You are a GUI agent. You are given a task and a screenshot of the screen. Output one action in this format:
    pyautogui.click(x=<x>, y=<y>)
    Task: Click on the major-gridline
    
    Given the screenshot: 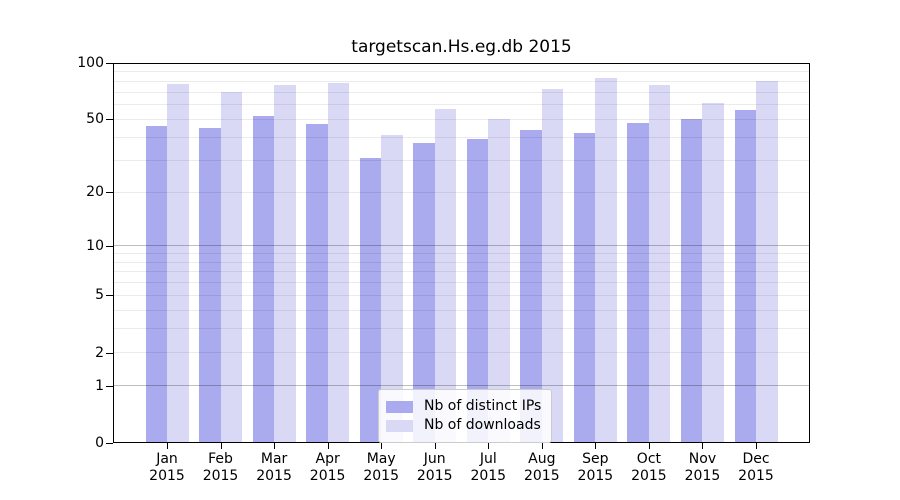 What is the action you would take?
    pyautogui.click(x=461, y=386)
    